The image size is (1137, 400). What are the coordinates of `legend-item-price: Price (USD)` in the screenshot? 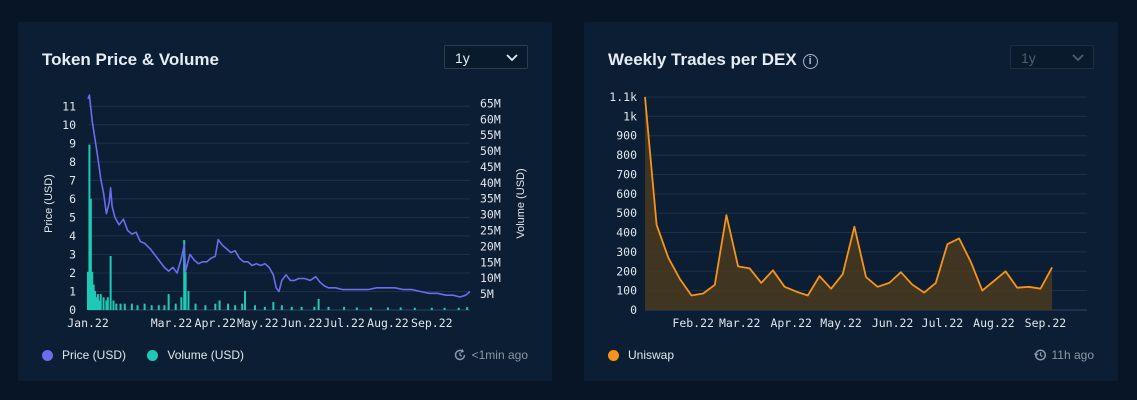 It's located at (84, 355).